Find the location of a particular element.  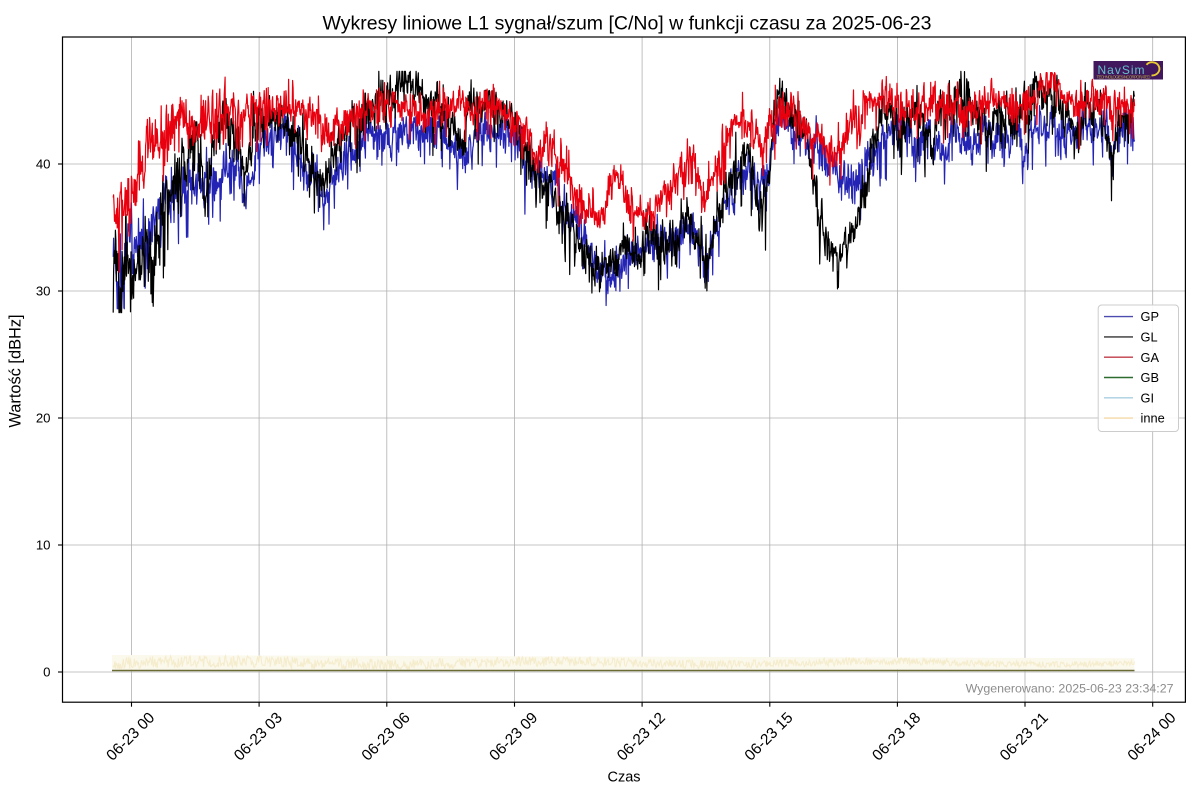

svg-text: GA is located at coordinates (1150, 357).